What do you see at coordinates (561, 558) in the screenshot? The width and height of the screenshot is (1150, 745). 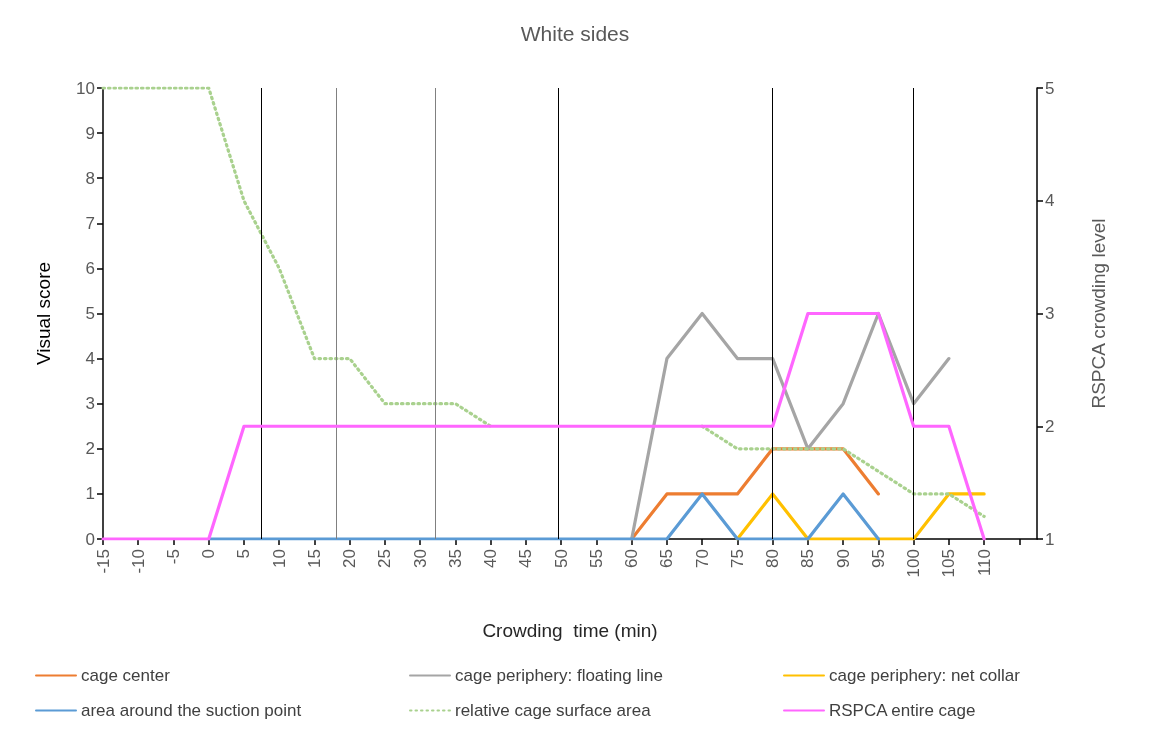 I see `x-tick-label: 50` at bounding box center [561, 558].